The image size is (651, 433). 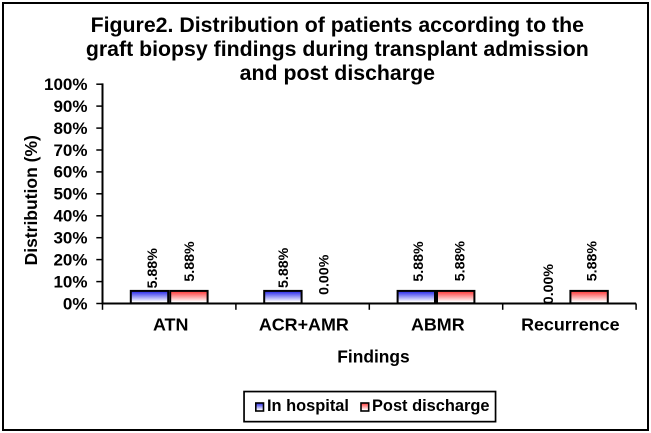 I want to click on svg-text: 30%, so click(x=70, y=238).